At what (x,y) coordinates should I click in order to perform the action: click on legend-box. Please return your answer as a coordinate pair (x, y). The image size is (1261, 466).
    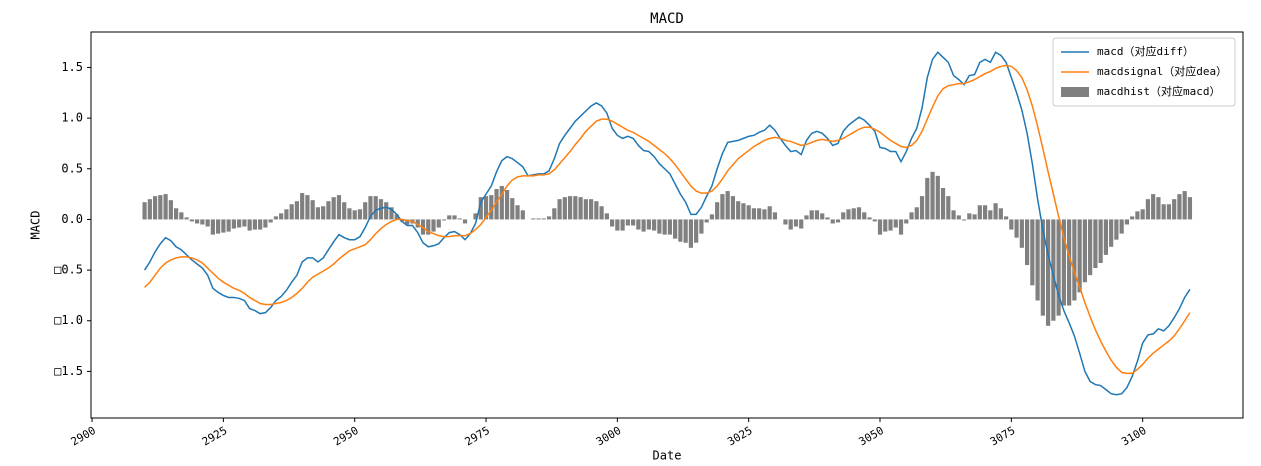
    Looking at the image, I should click on (1144, 72).